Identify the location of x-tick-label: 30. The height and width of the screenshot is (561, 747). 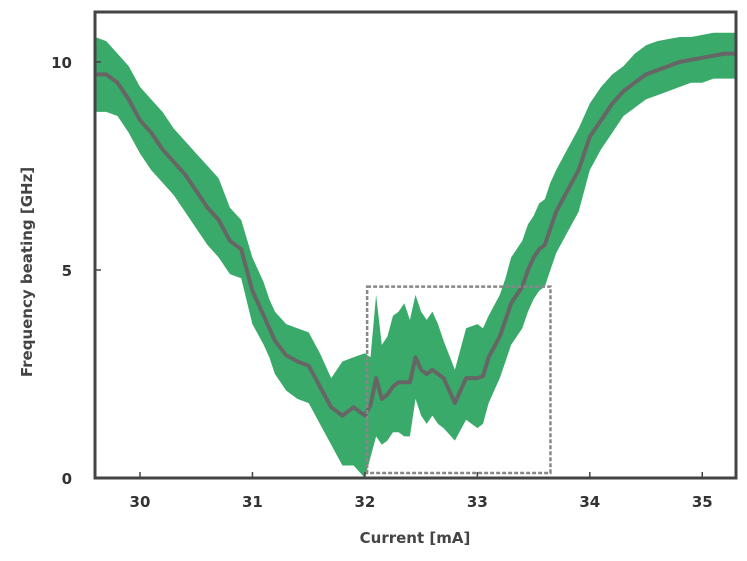
(140, 502).